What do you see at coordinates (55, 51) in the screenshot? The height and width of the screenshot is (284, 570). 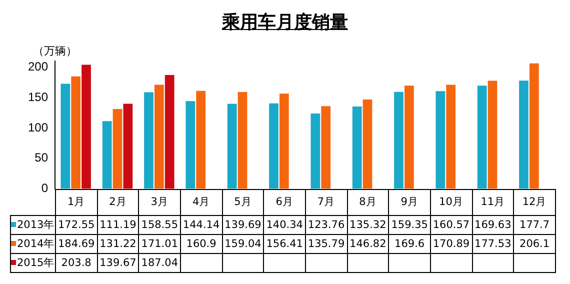 I see `y-axis-title: （万辆）` at bounding box center [55, 51].